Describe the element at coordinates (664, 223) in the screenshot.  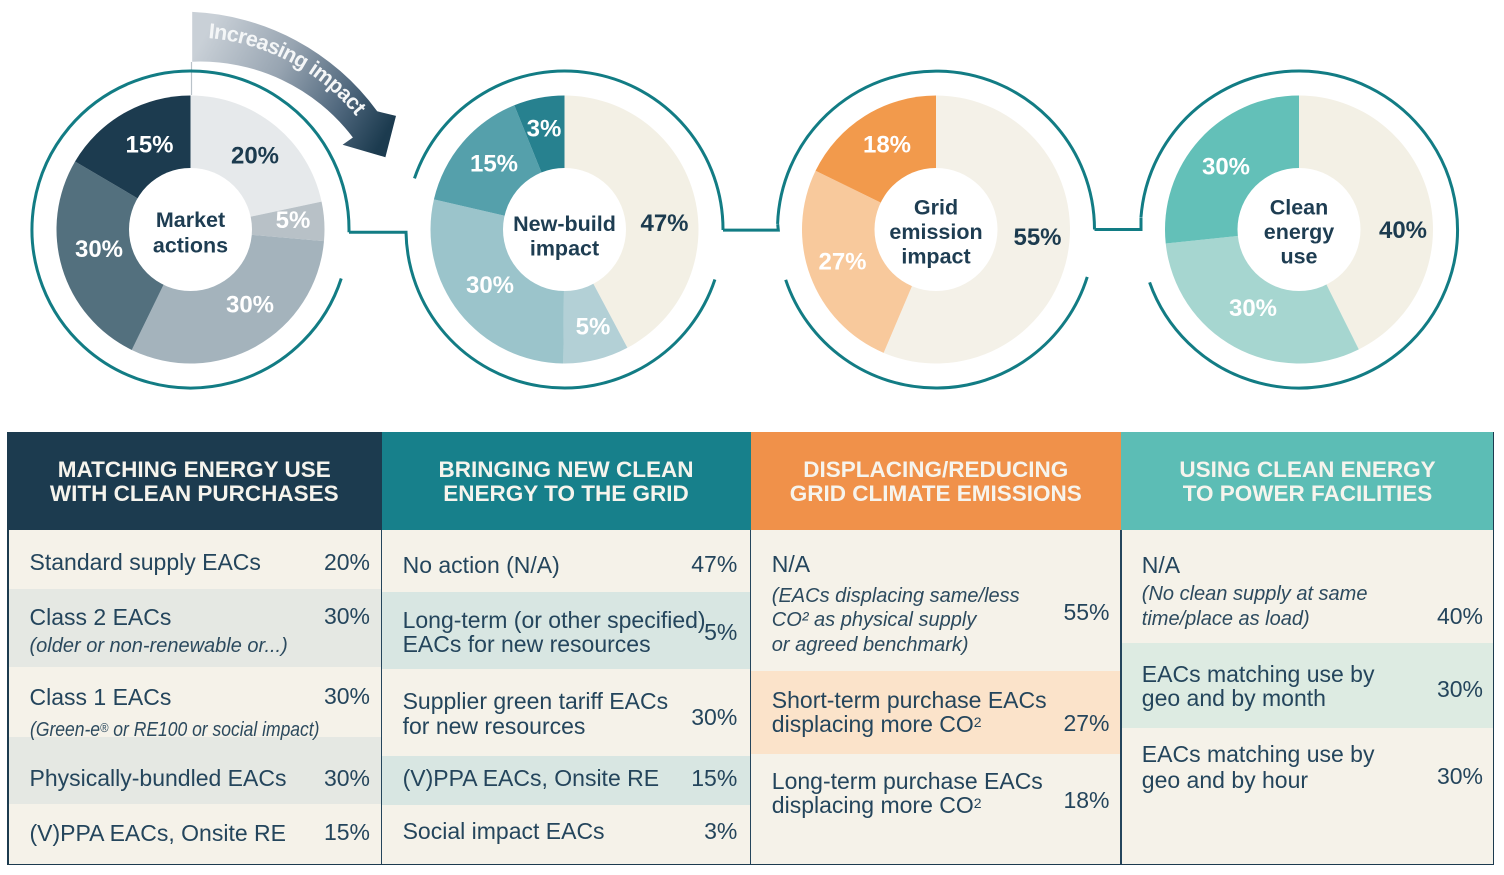
I see `svg-text: 47%` at that location.